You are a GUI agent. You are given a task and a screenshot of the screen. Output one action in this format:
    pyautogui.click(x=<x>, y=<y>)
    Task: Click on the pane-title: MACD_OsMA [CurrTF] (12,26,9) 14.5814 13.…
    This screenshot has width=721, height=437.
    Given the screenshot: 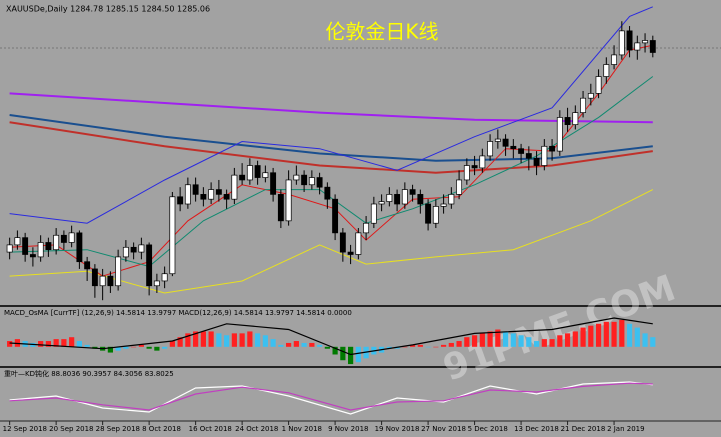 What is the action you would take?
    pyautogui.click(x=178, y=313)
    